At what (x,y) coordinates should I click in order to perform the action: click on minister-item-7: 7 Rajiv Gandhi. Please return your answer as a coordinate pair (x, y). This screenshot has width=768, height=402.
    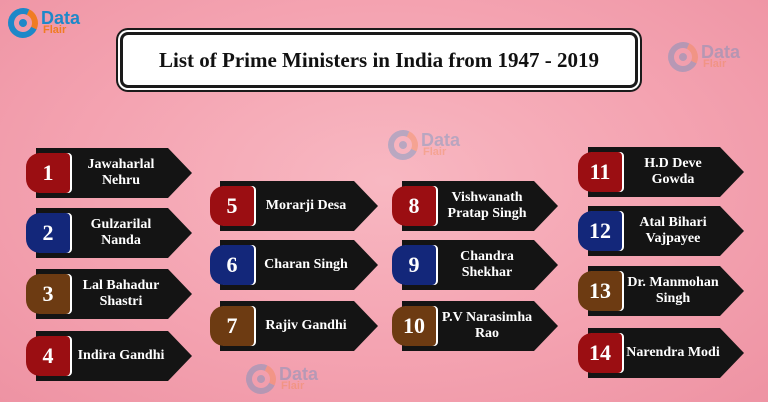
    Looking at the image, I should click on (294, 326).